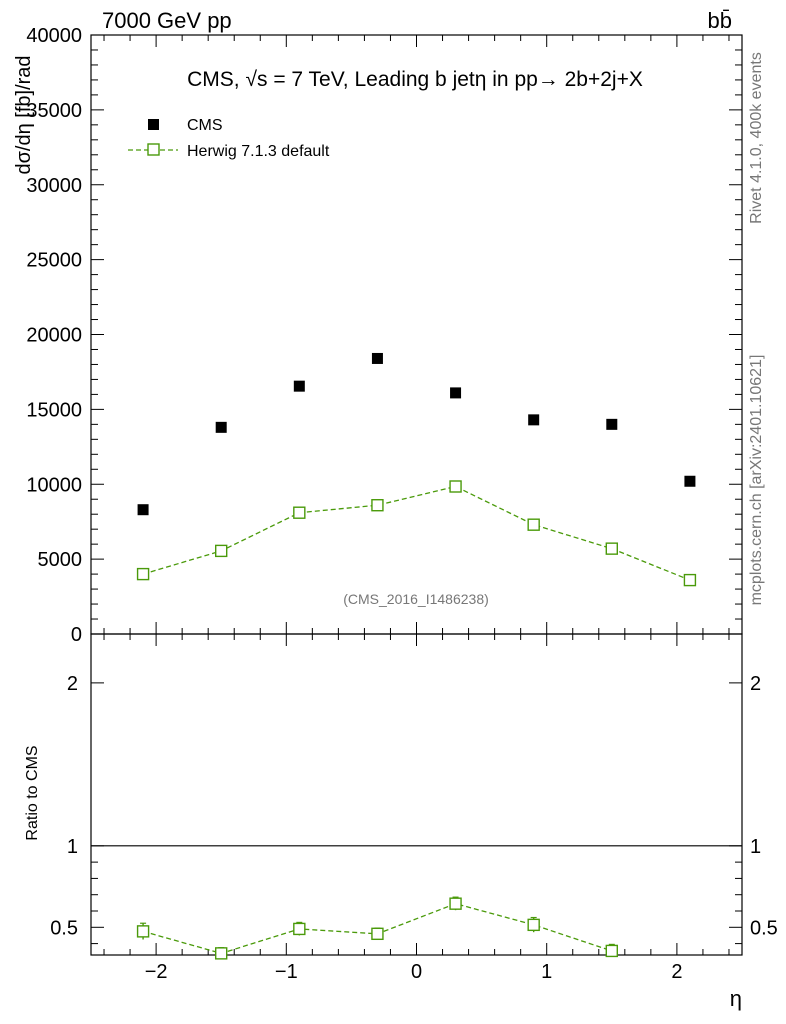 Image resolution: width=786 pixels, height=1024 pixels. I want to click on main-y-tick-label: 5000, so click(60, 560).